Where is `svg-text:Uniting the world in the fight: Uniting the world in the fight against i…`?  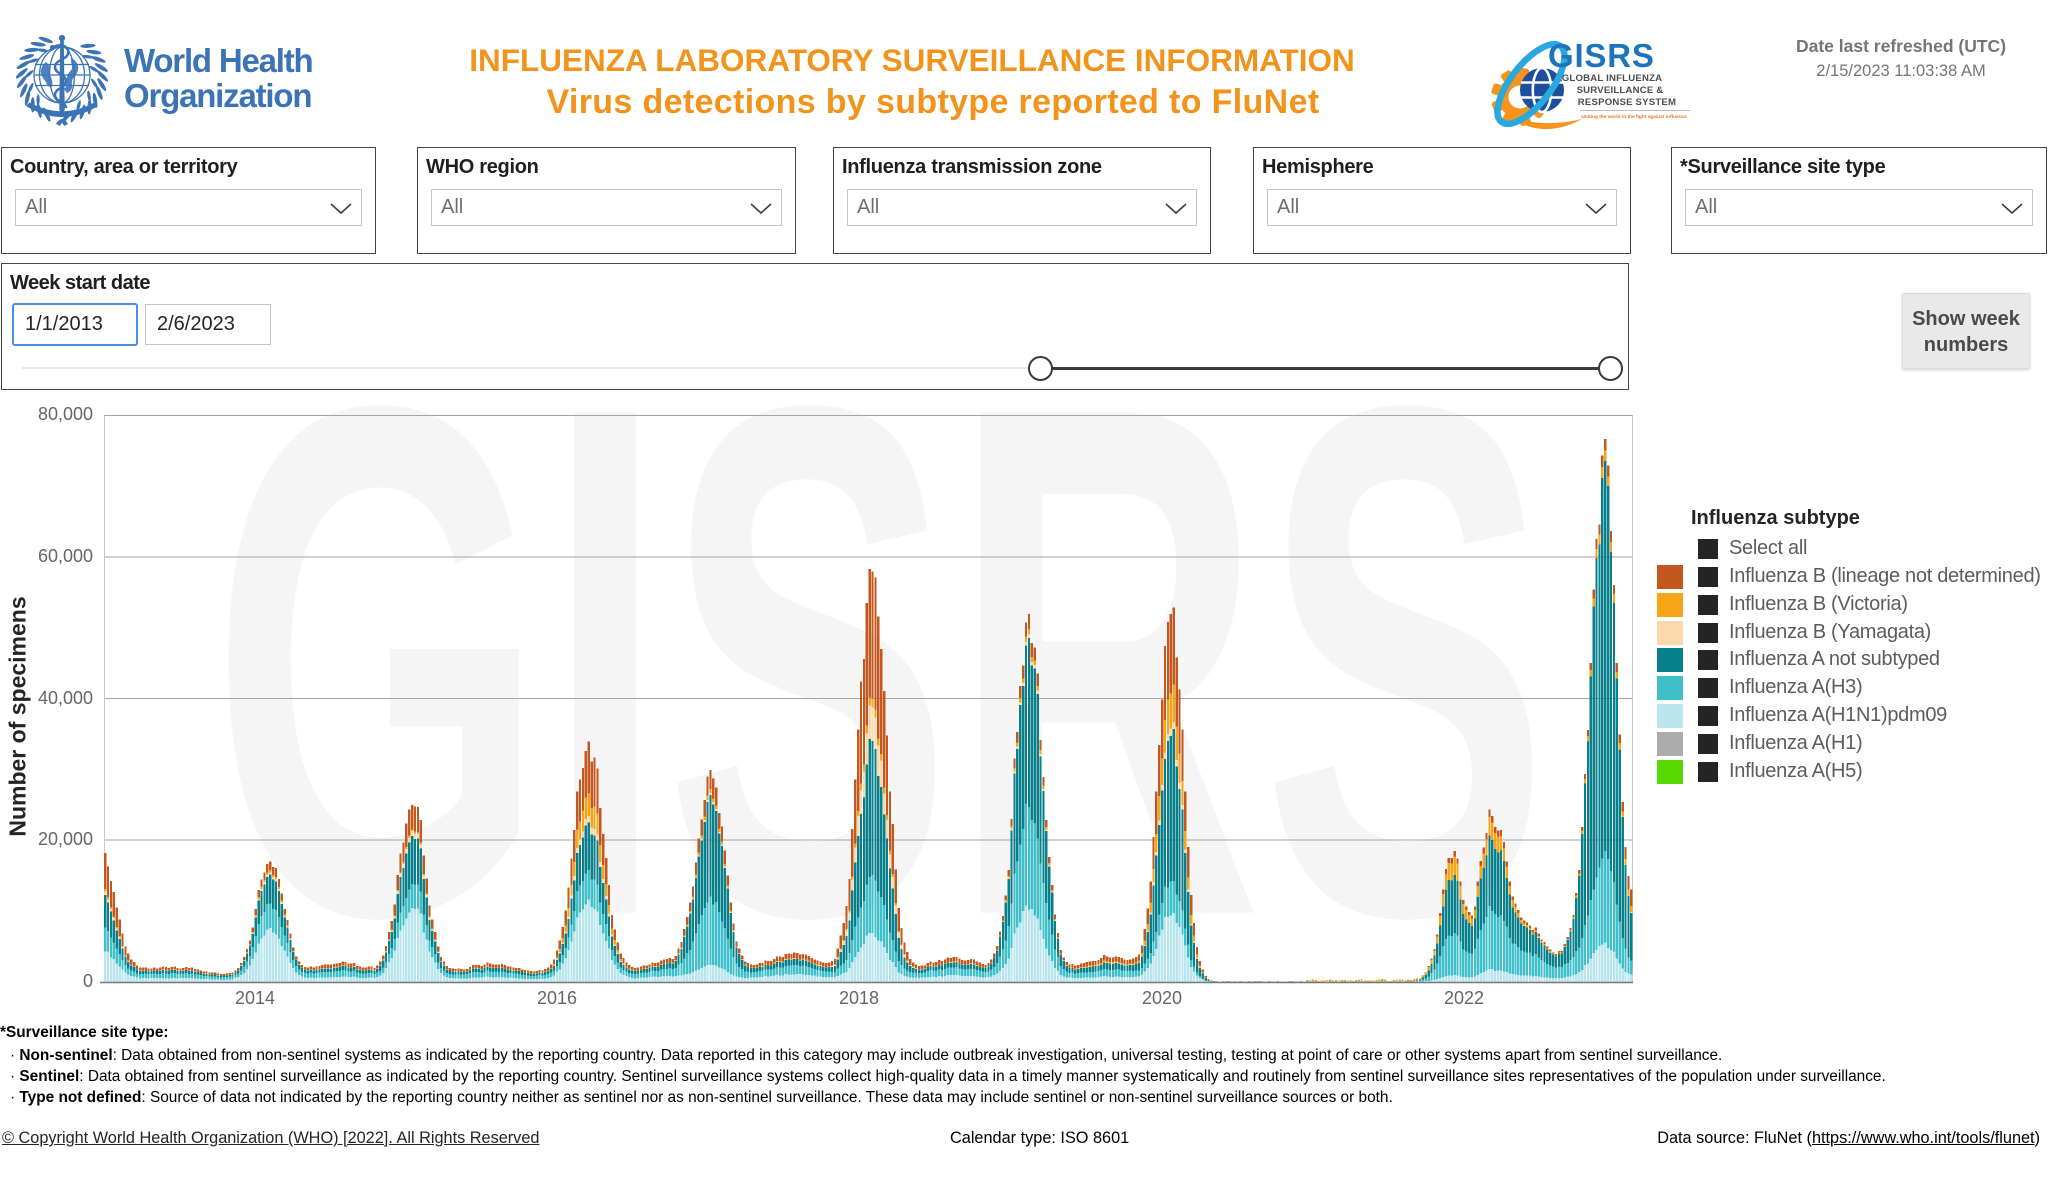
svg-text:Uniting the world in the fight: Uniting the world in the fight against i… is located at coordinates (1634, 117).